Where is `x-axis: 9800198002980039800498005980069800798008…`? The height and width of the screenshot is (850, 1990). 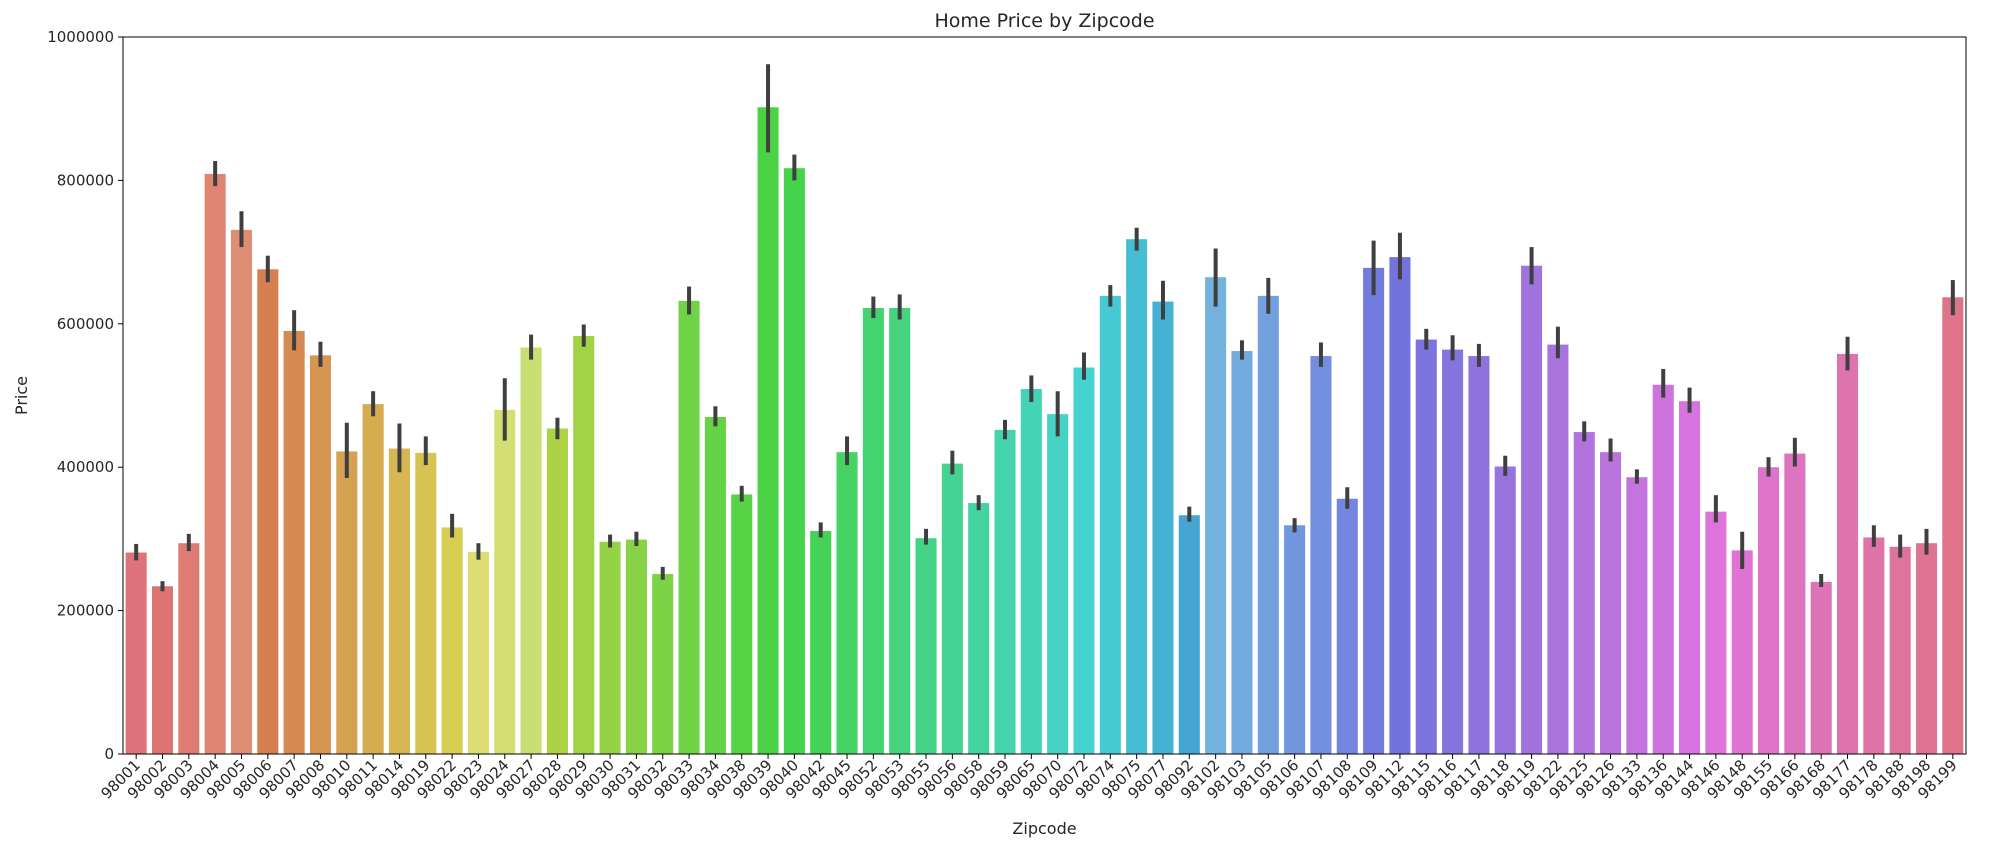 x-axis: 9800198002980039800498005980069800798008… is located at coordinates (1029, 778).